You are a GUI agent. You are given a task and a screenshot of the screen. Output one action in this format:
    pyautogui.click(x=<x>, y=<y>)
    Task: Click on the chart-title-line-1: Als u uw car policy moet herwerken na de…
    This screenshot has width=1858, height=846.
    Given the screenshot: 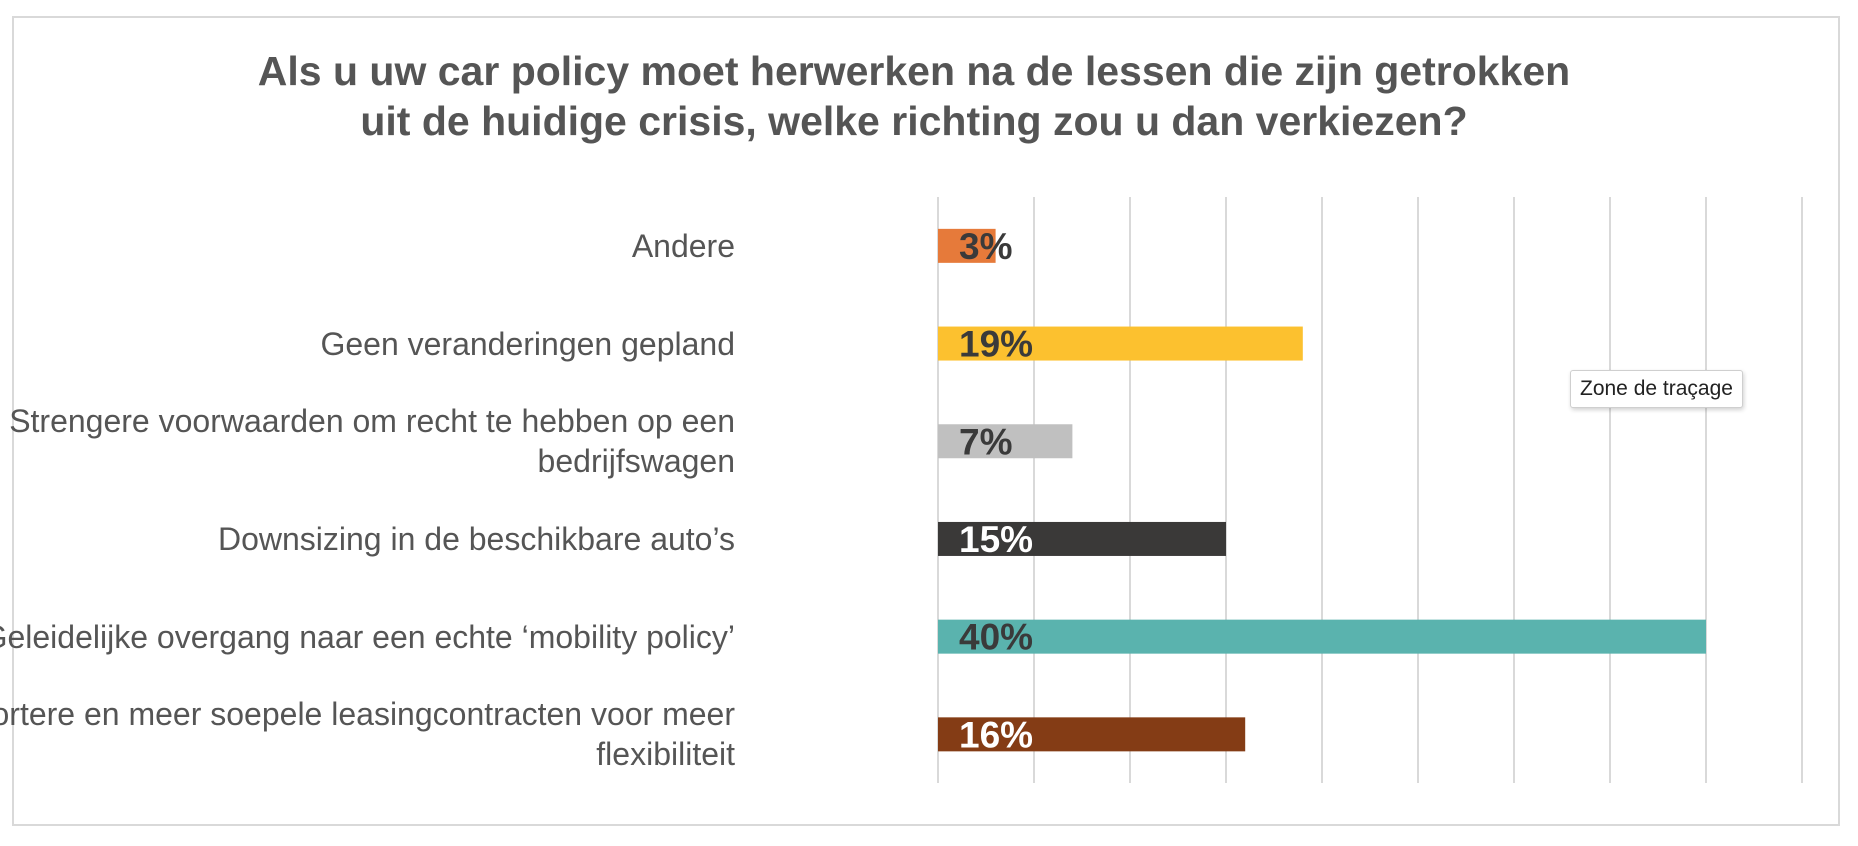 What is the action you would take?
    pyautogui.click(x=914, y=71)
    